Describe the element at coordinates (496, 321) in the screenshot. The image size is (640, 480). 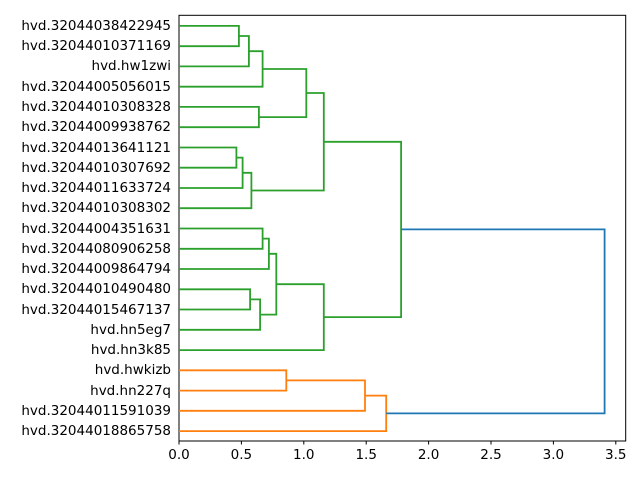
I see `dendrogram-link-M19` at that location.